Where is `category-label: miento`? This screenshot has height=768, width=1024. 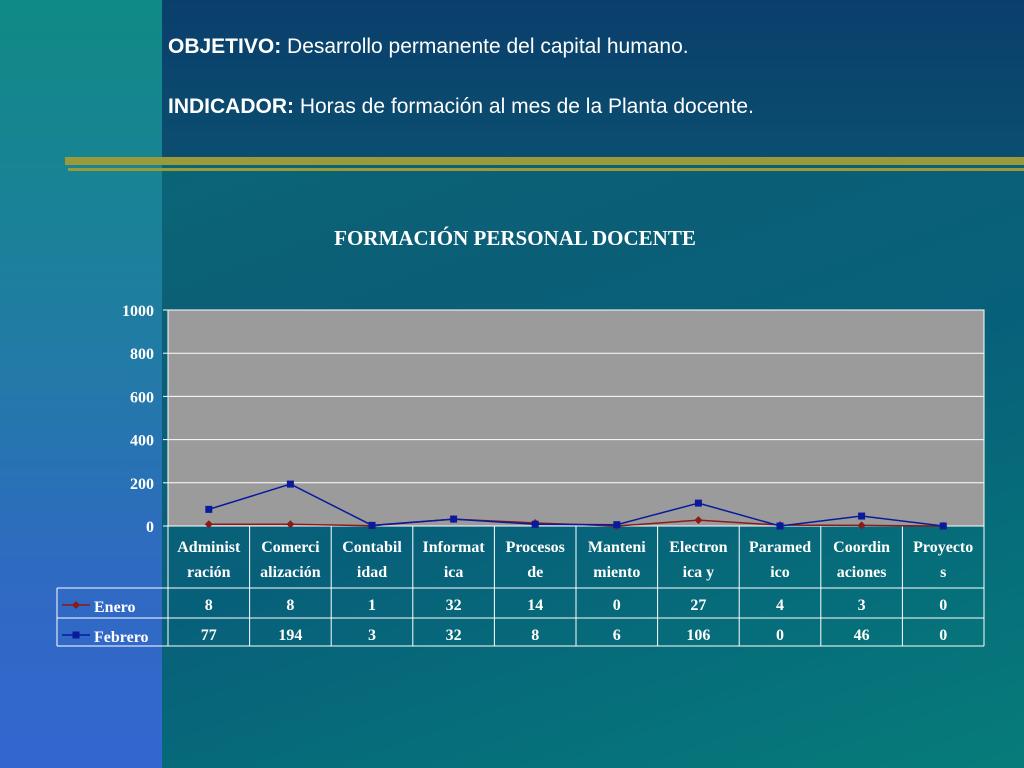
category-label: miento is located at coordinates (616, 572).